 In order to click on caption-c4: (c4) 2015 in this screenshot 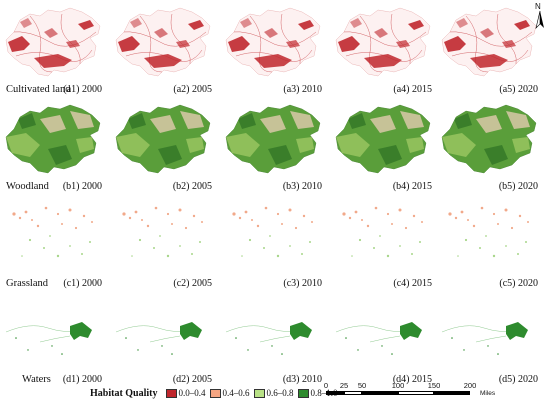, I will do `click(412, 283)`.